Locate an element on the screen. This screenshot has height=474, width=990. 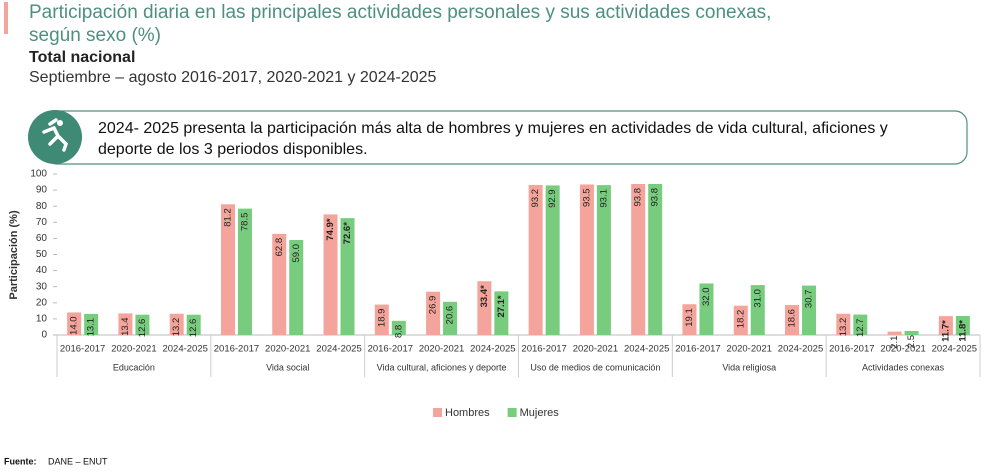
value-label: 2.5 is located at coordinates (911, 341).